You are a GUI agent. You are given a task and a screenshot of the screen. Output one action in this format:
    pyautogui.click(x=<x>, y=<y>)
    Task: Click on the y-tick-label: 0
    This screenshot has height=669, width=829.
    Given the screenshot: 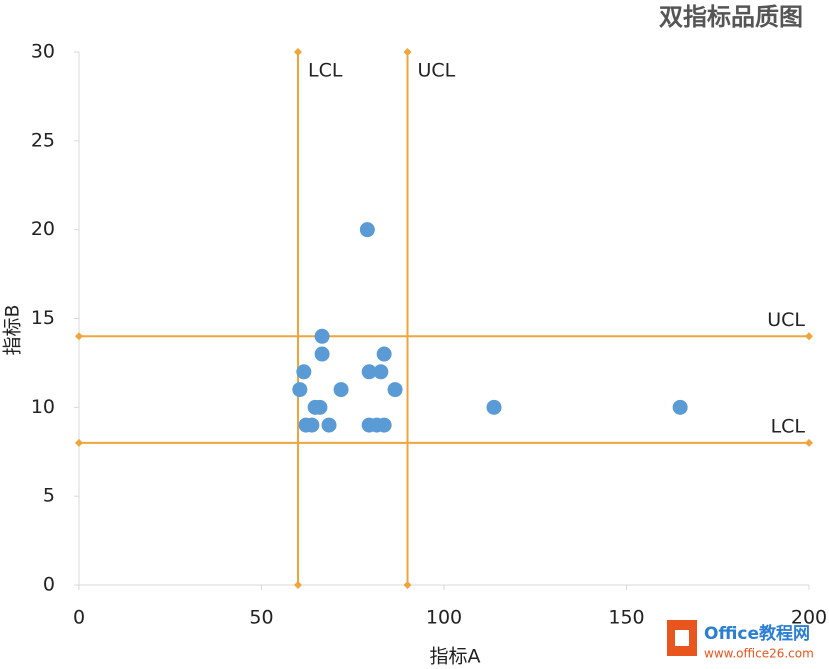 What is the action you would take?
    pyautogui.click(x=49, y=585)
    